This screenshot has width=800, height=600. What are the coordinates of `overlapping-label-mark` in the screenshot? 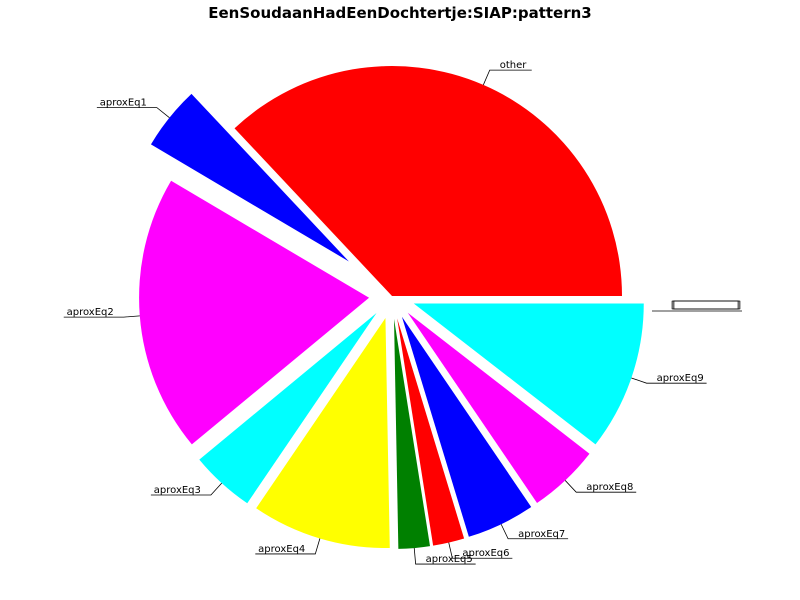 It's located at (706, 305).